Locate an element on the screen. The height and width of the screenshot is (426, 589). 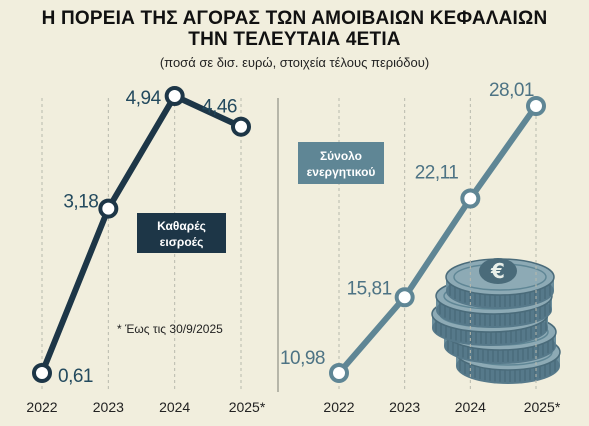
euro-icon: € is located at coordinates (498, 271).